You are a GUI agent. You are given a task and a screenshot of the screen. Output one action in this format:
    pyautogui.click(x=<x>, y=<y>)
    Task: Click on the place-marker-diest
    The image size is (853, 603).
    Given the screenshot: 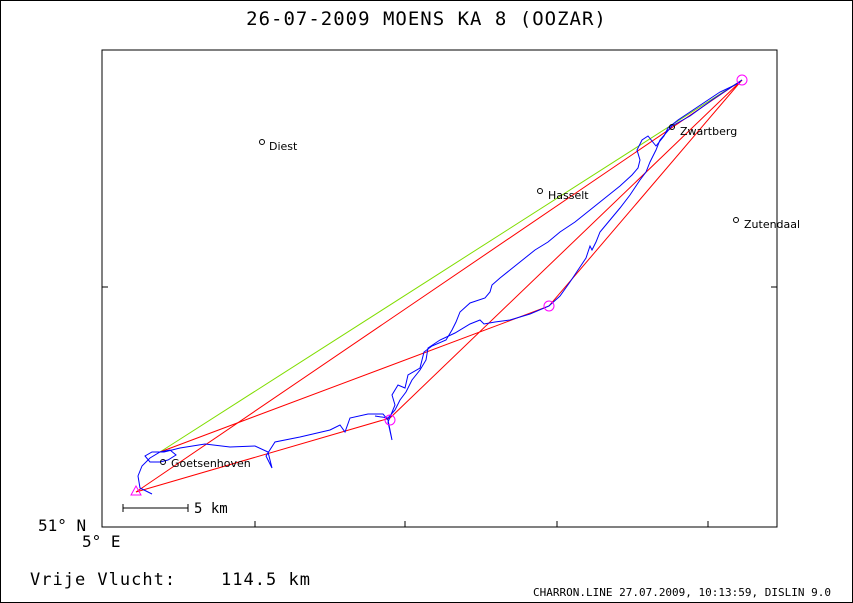 What is the action you would take?
    pyautogui.click(x=262, y=142)
    